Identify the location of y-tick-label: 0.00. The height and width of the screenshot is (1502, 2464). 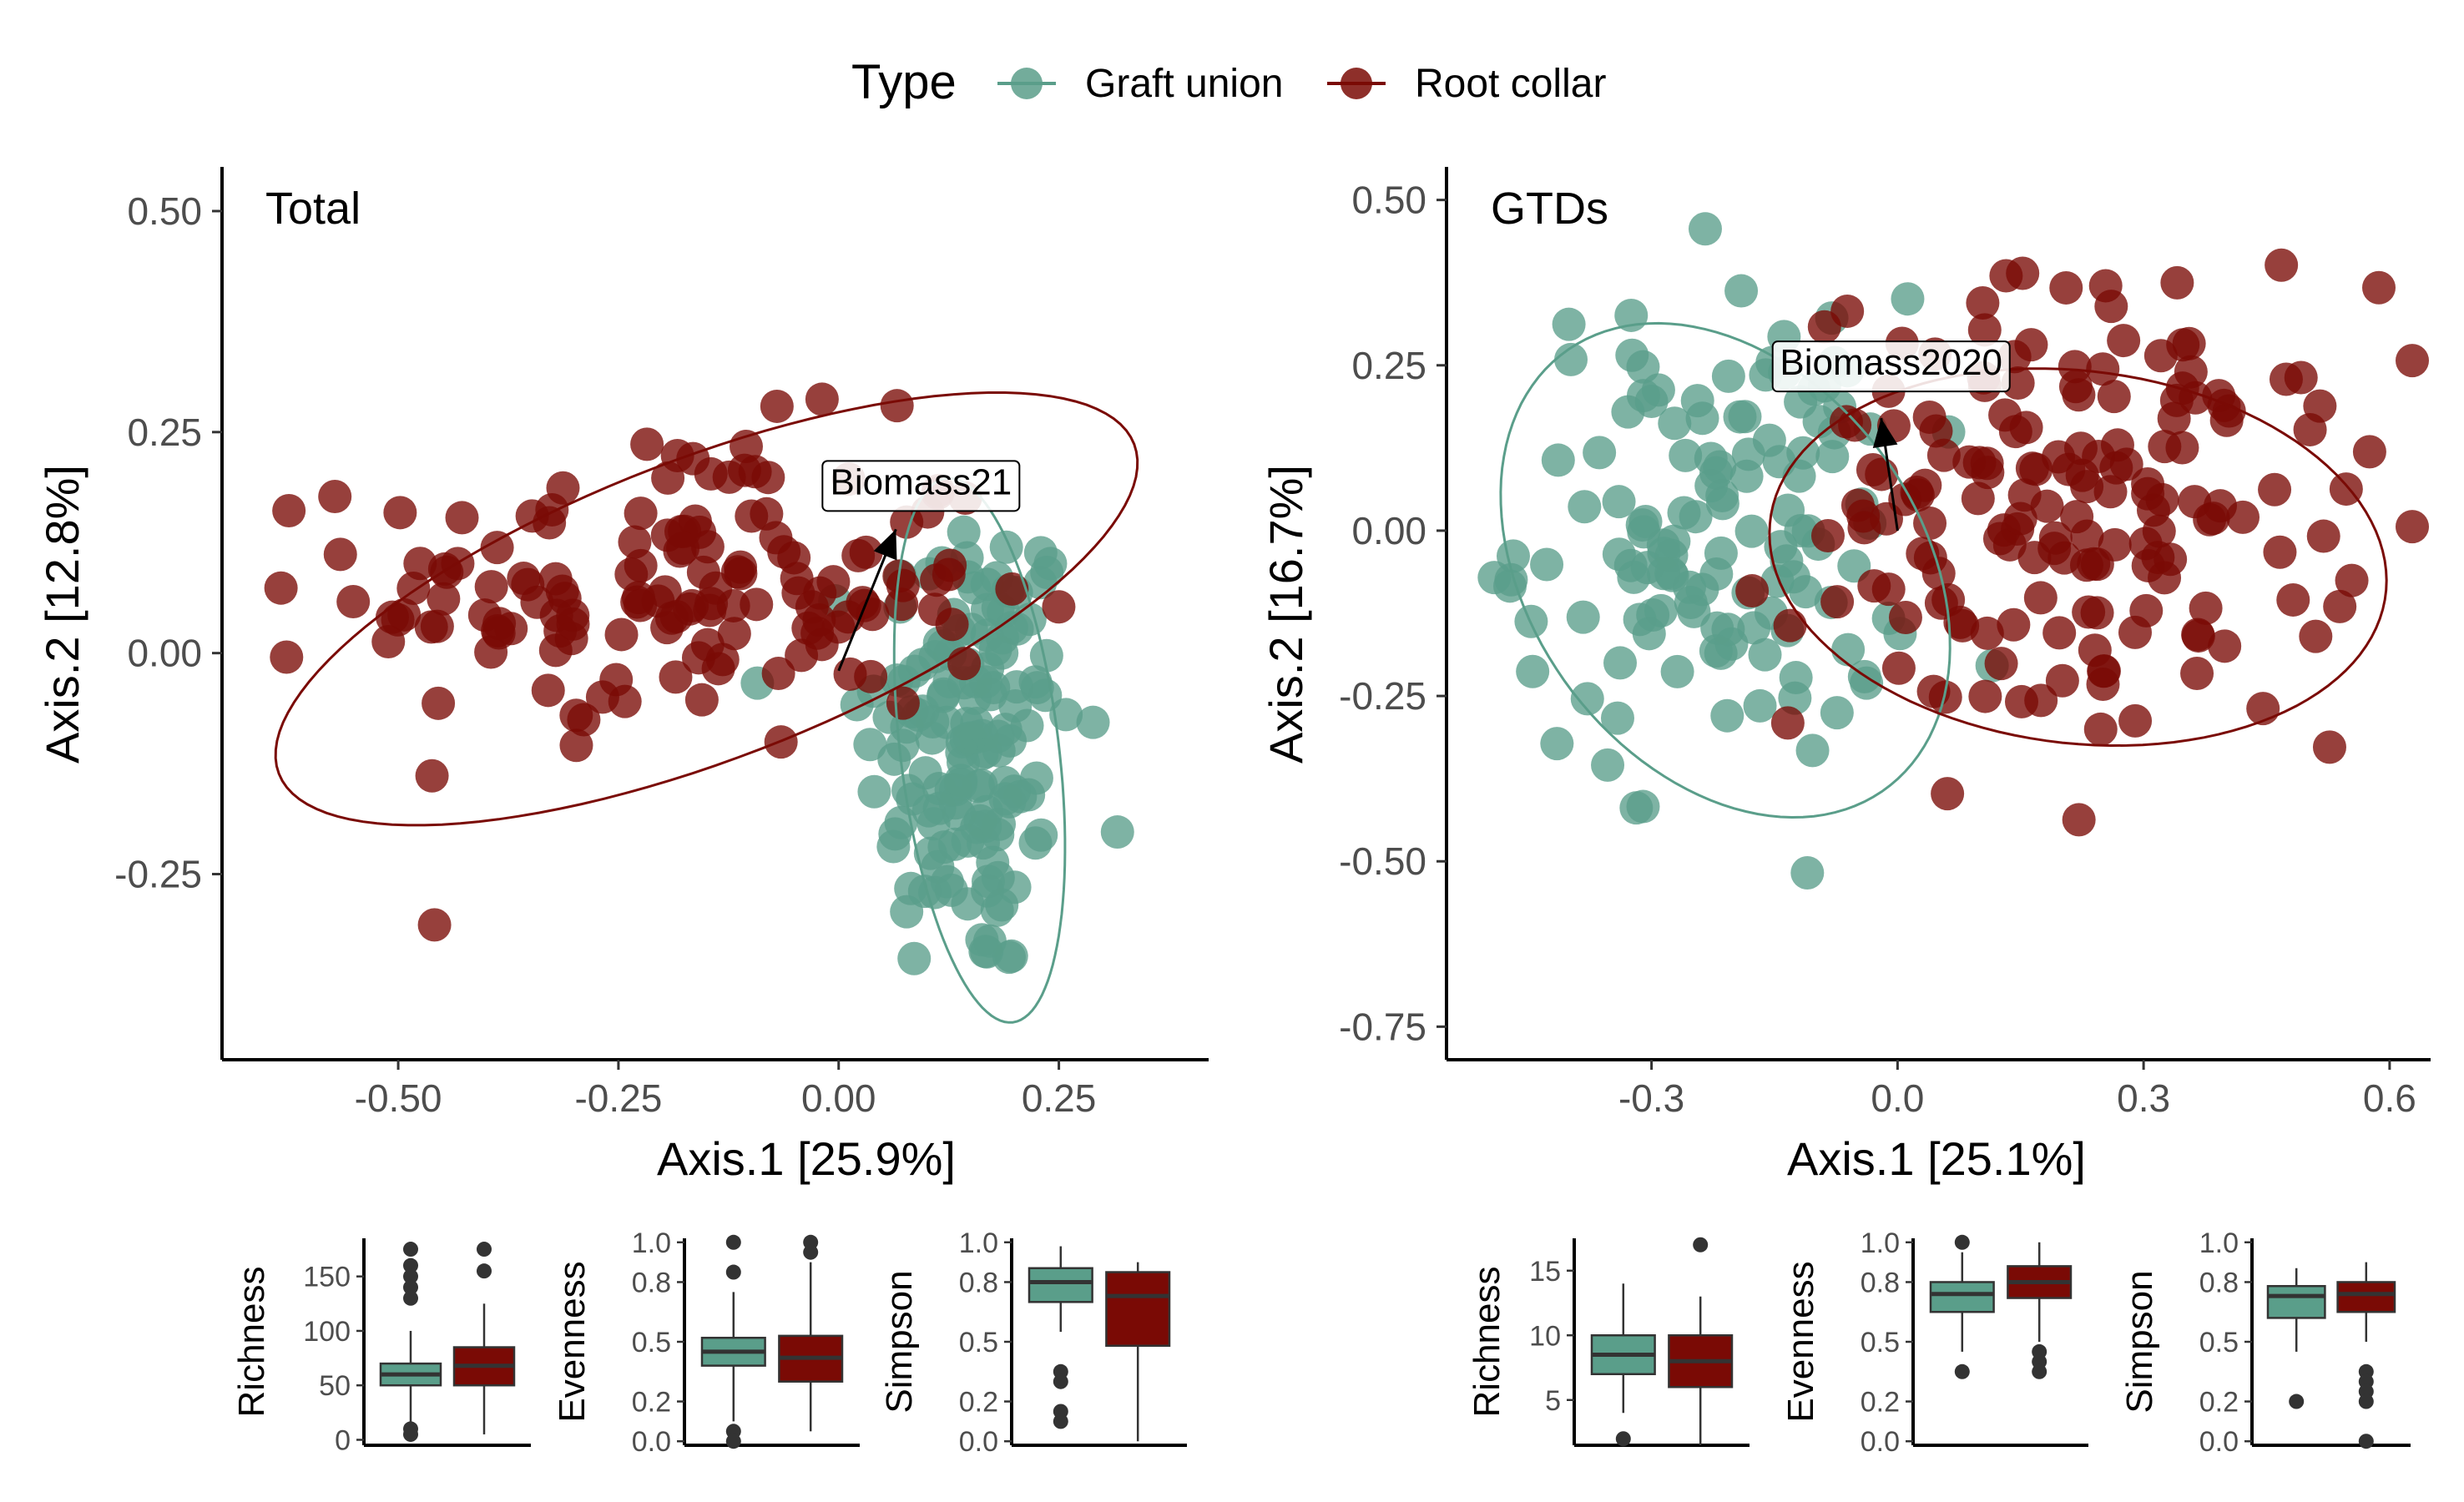
(1388, 530).